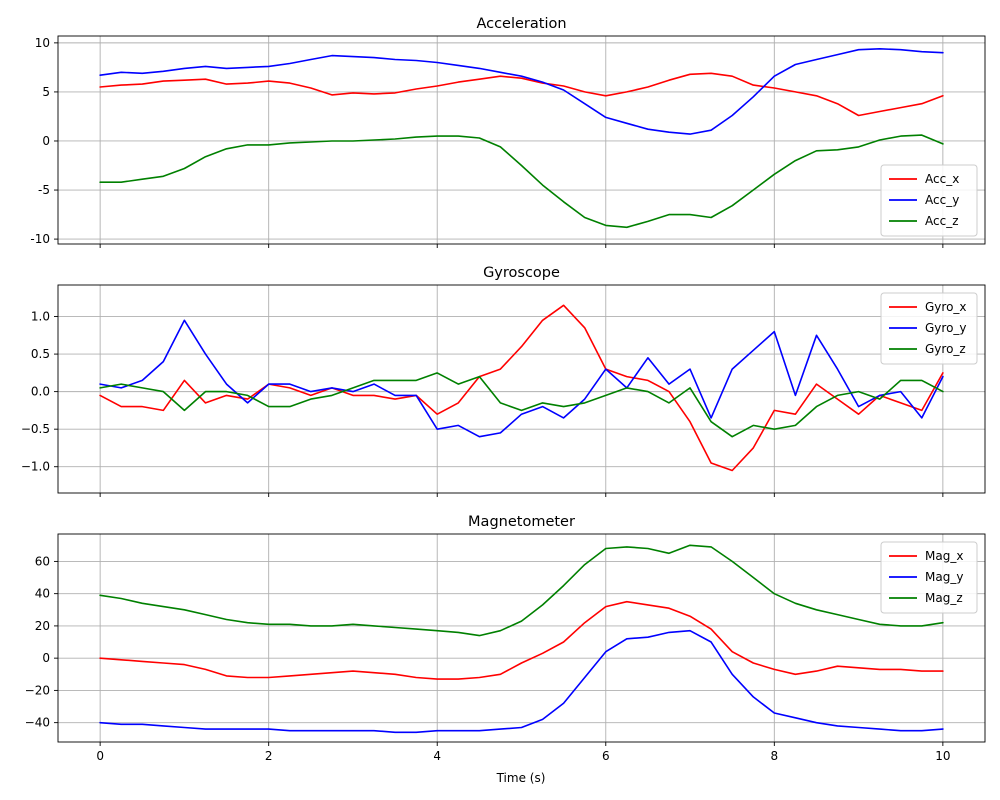  Describe the element at coordinates (42, 626) in the screenshot. I see `y-tick-label: 20` at that location.